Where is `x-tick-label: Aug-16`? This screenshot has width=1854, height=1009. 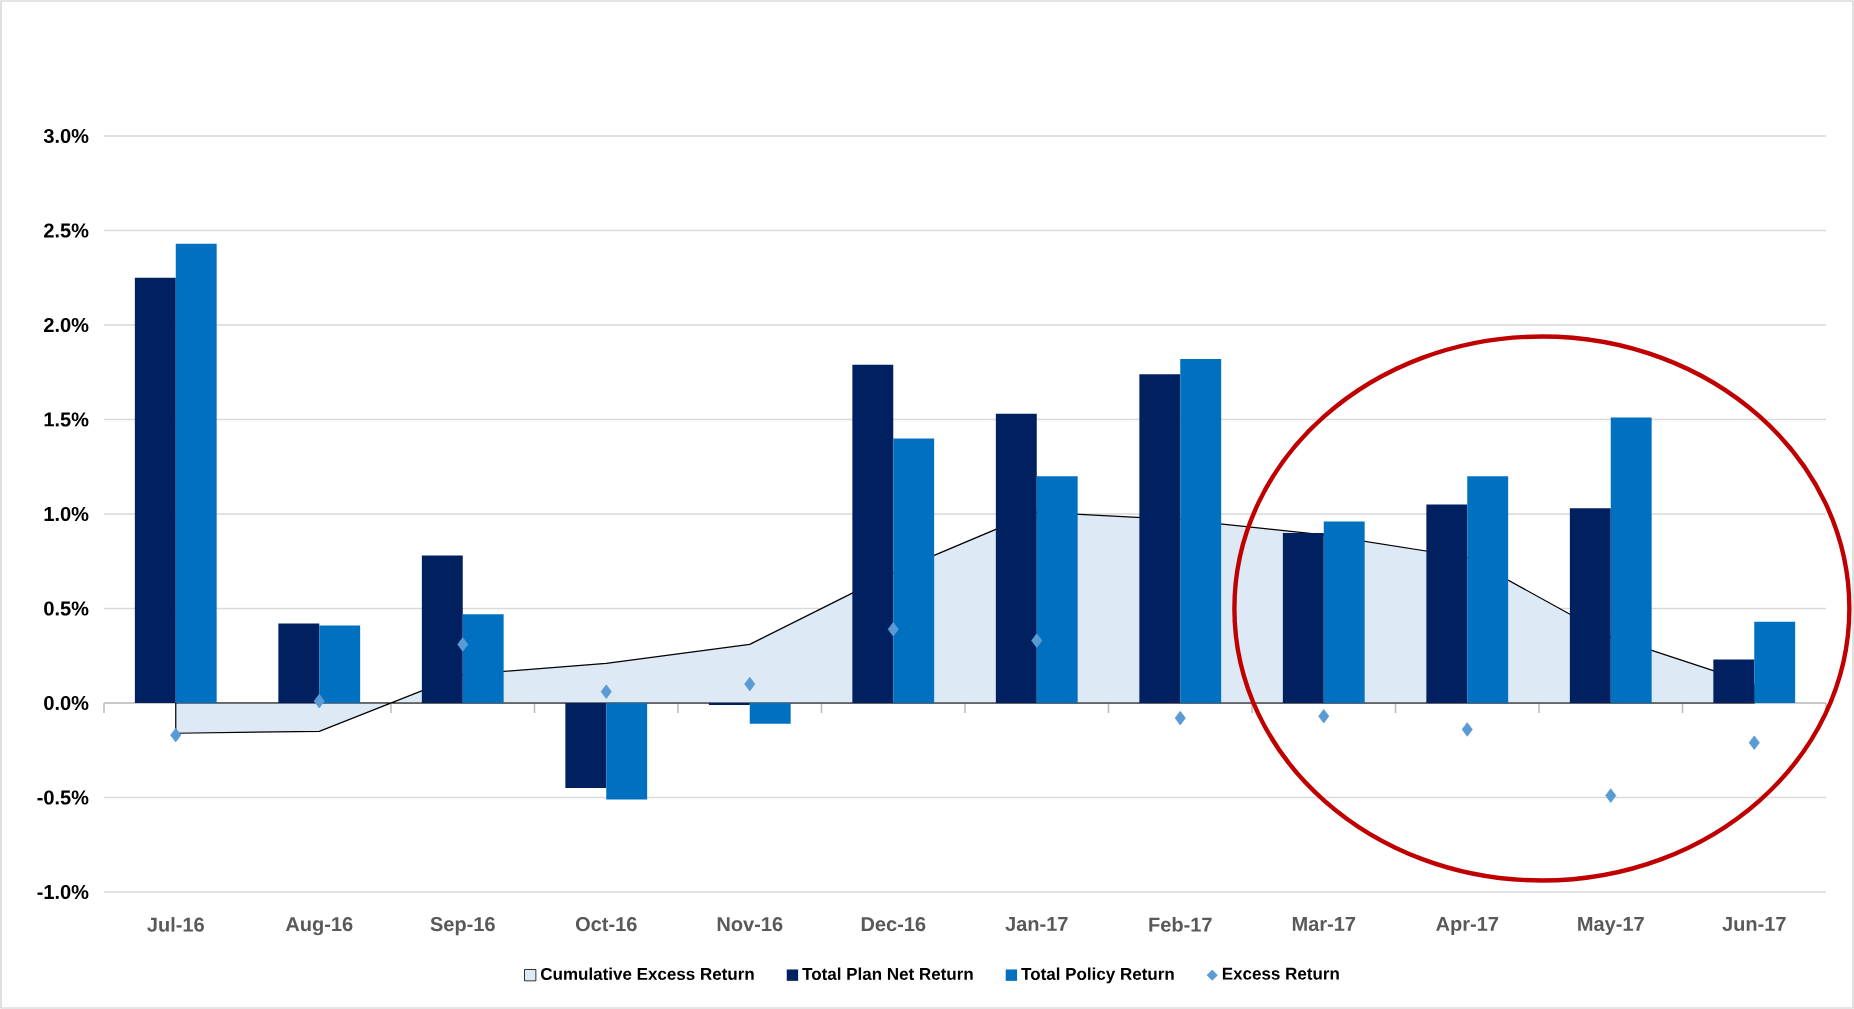
x-tick-label: Aug-16 is located at coordinates (319, 926).